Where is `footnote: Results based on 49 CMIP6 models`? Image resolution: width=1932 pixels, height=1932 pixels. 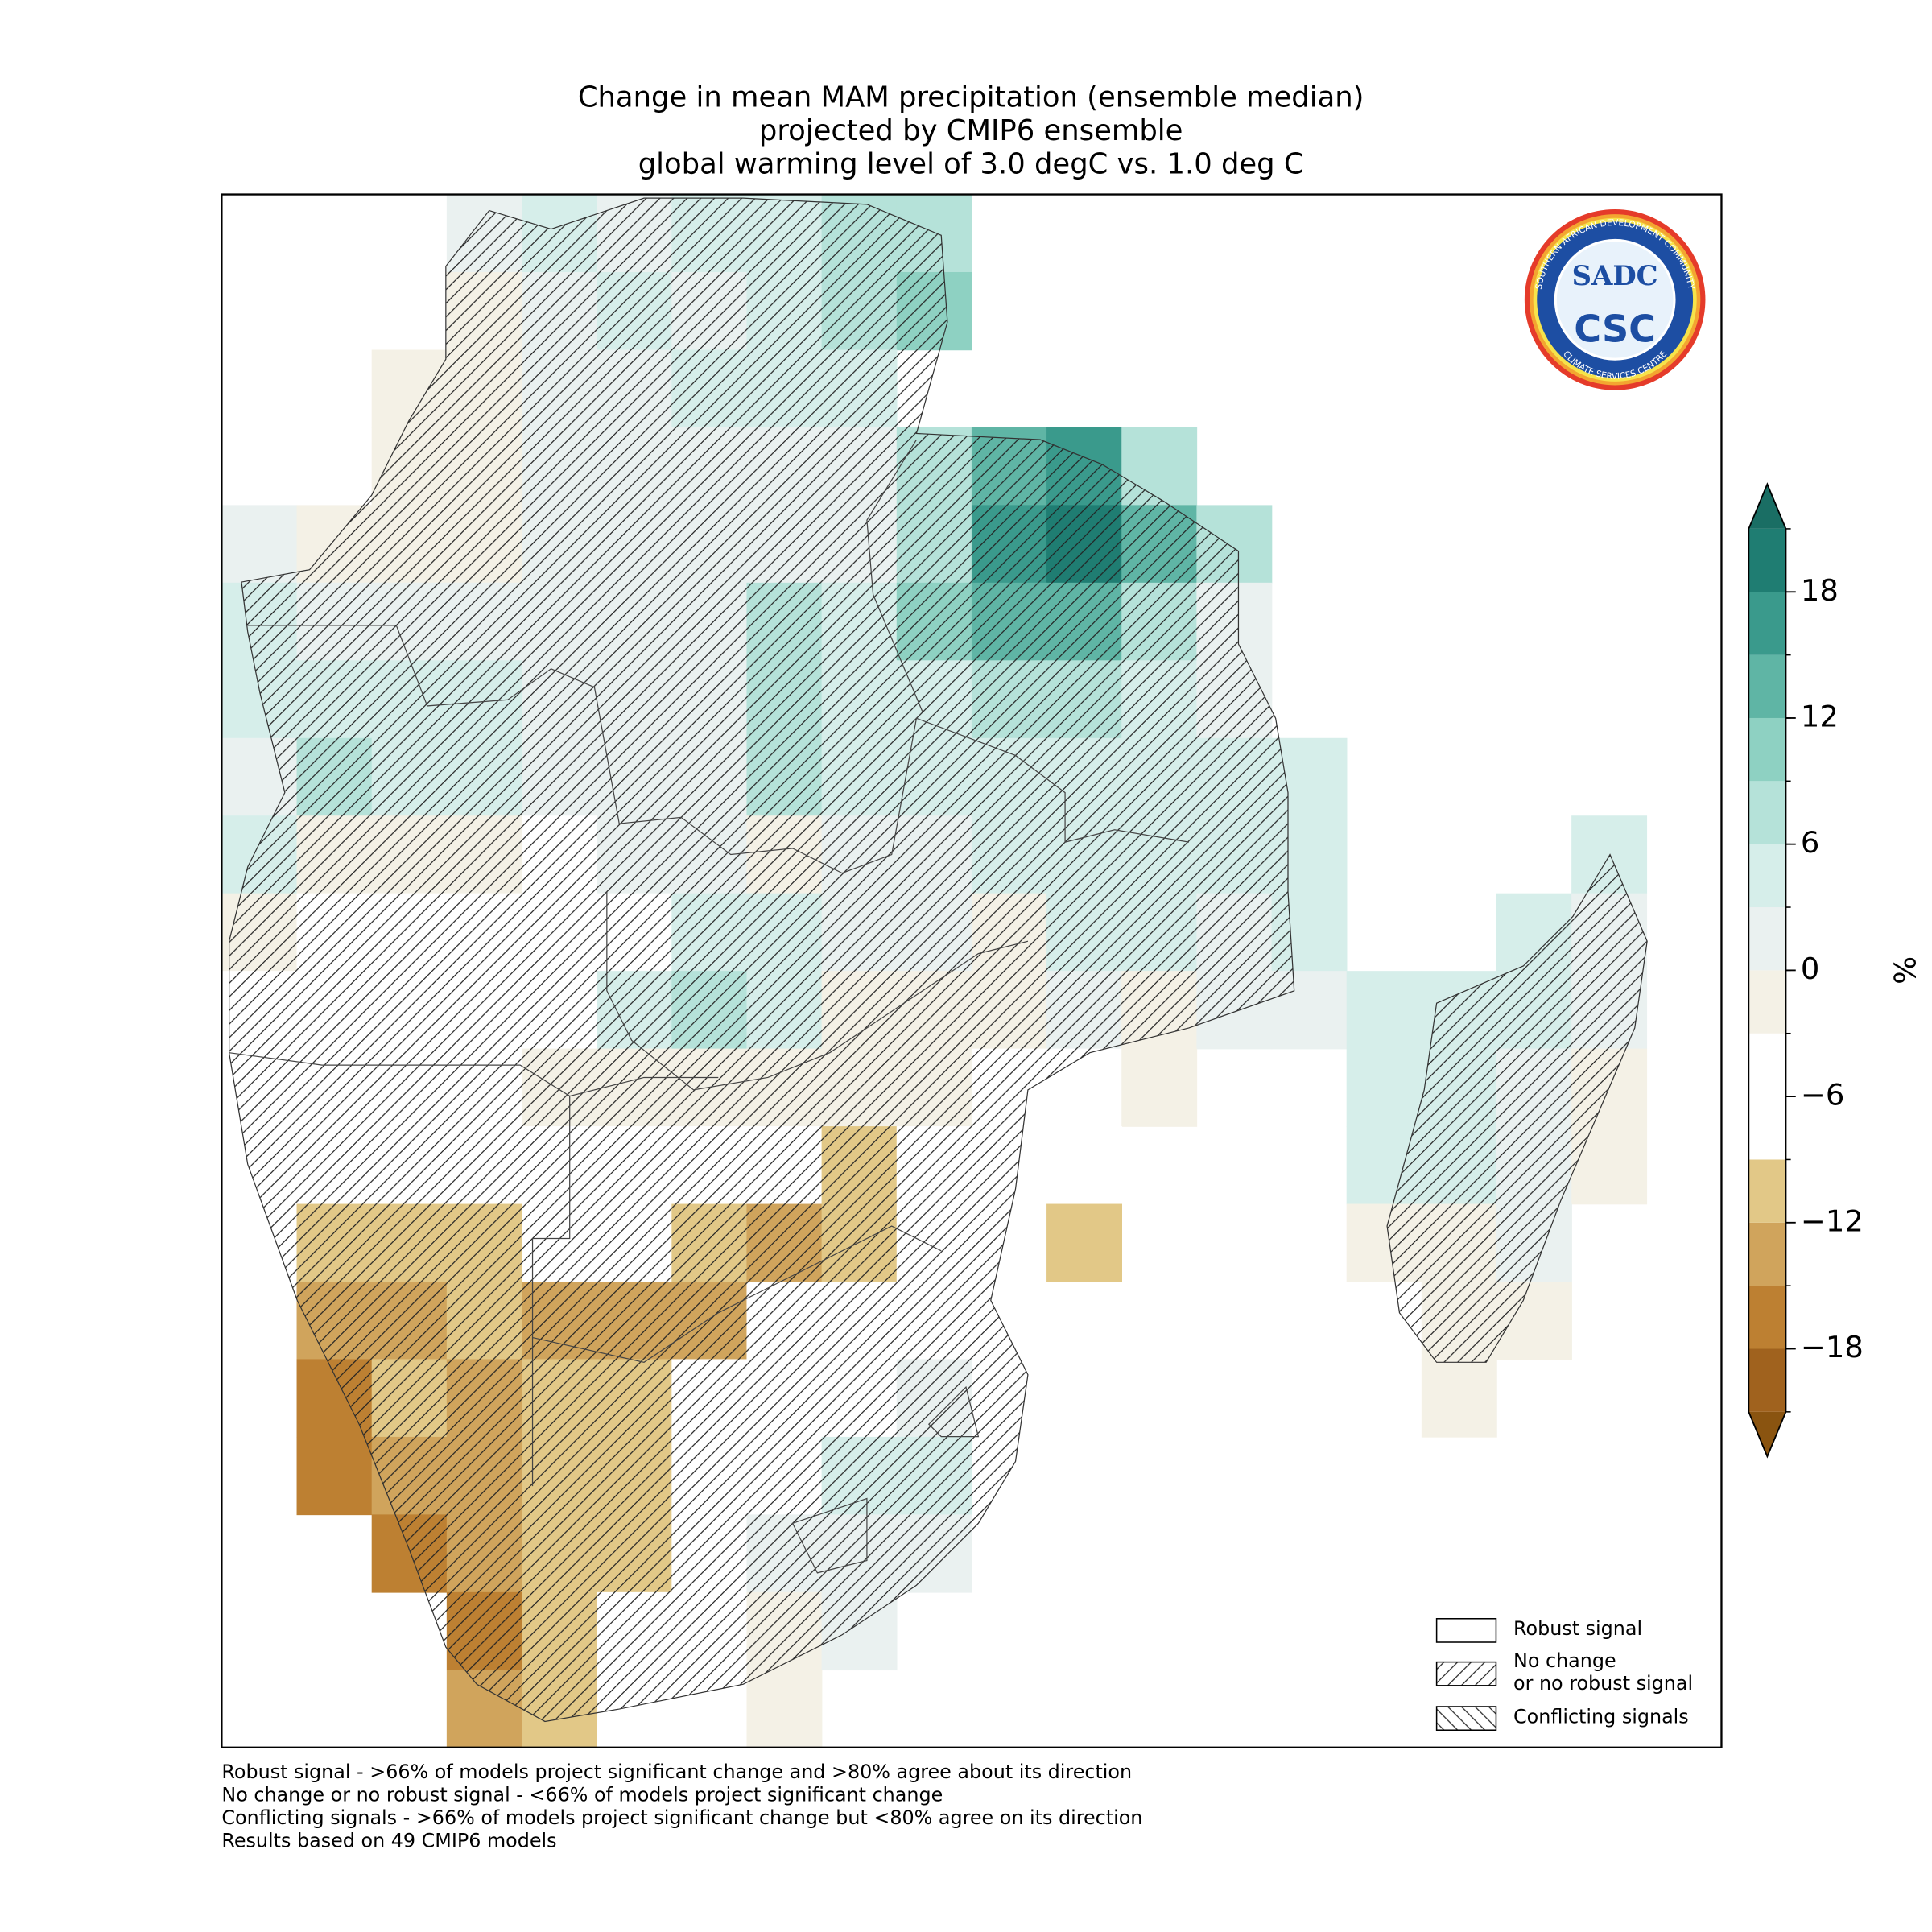 footnote: Results based on 49 CMIP6 models is located at coordinates (388, 1841).